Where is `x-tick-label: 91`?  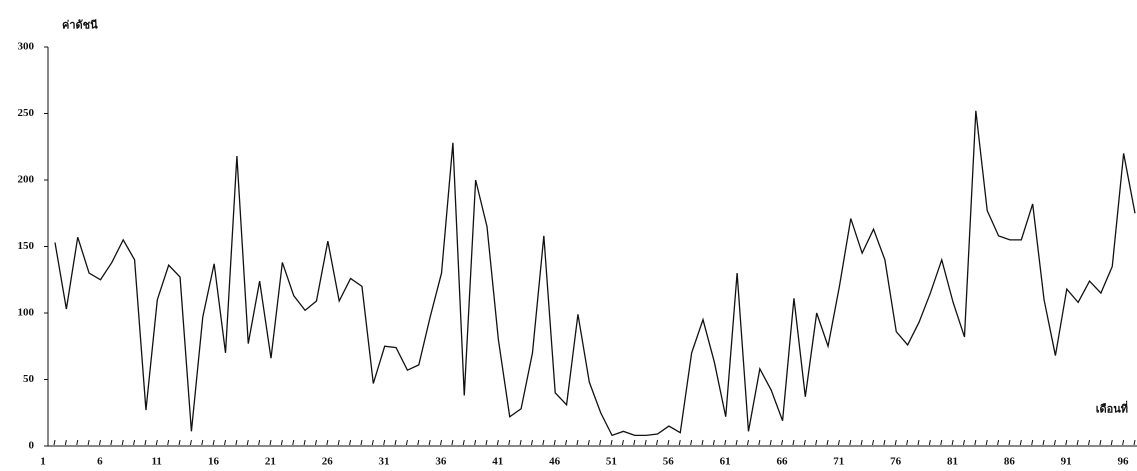
x-tick-label: 91 is located at coordinates (1066, 462).